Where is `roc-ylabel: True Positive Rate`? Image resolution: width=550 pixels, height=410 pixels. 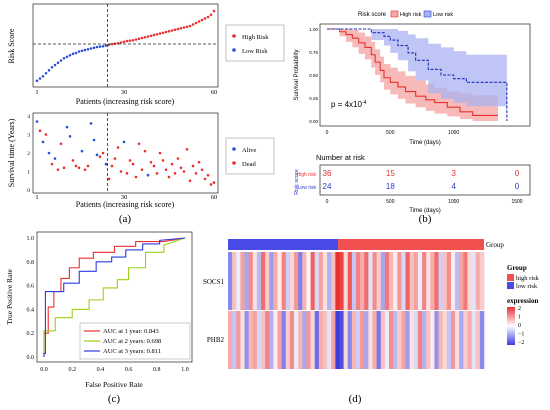 roc-ylabel: True Positive Rate is located at coordinates (9, 297).